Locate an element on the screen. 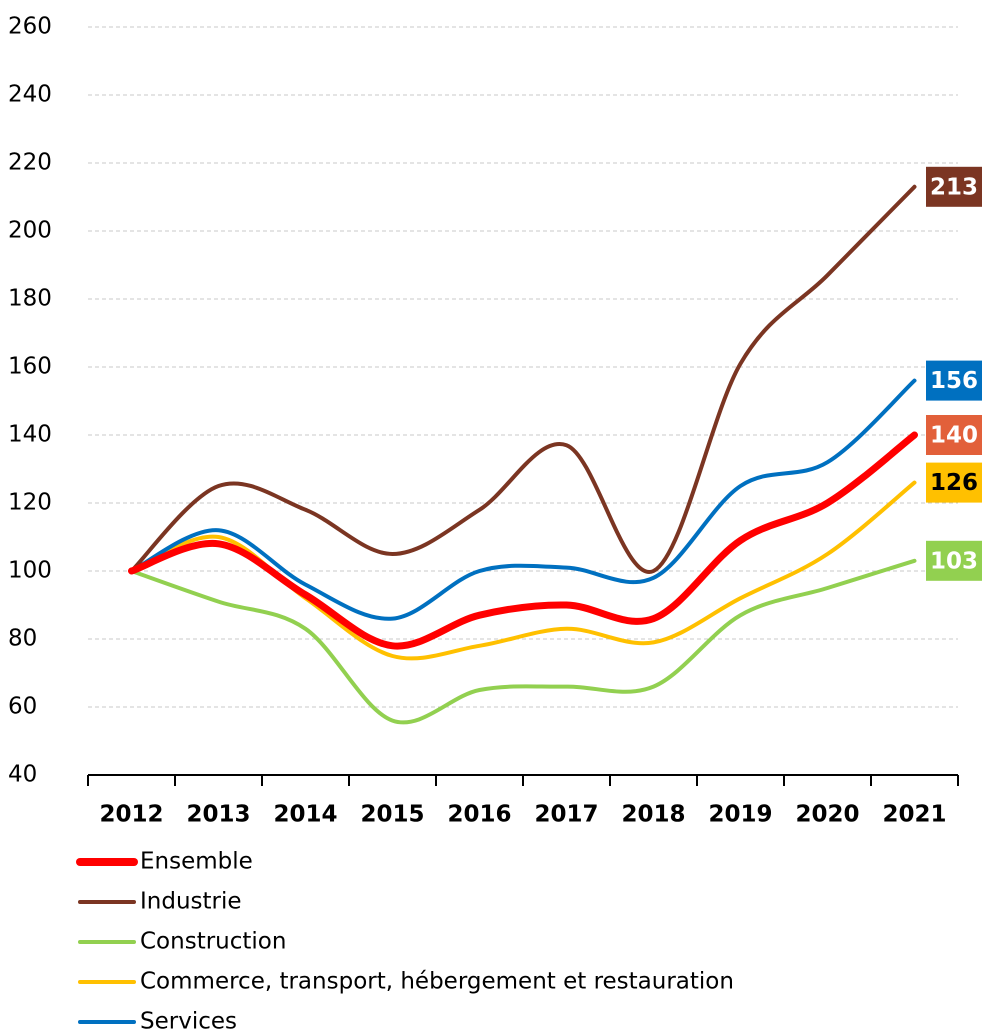 The image size is (984, 1031). value-label: 156 is located at coordinates (954, 381).